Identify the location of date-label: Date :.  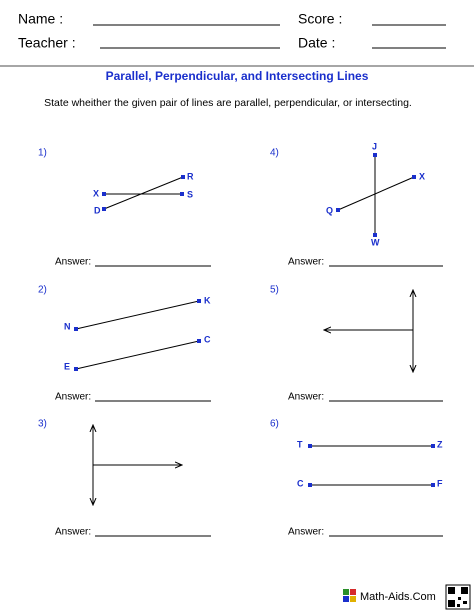
(316, 43).